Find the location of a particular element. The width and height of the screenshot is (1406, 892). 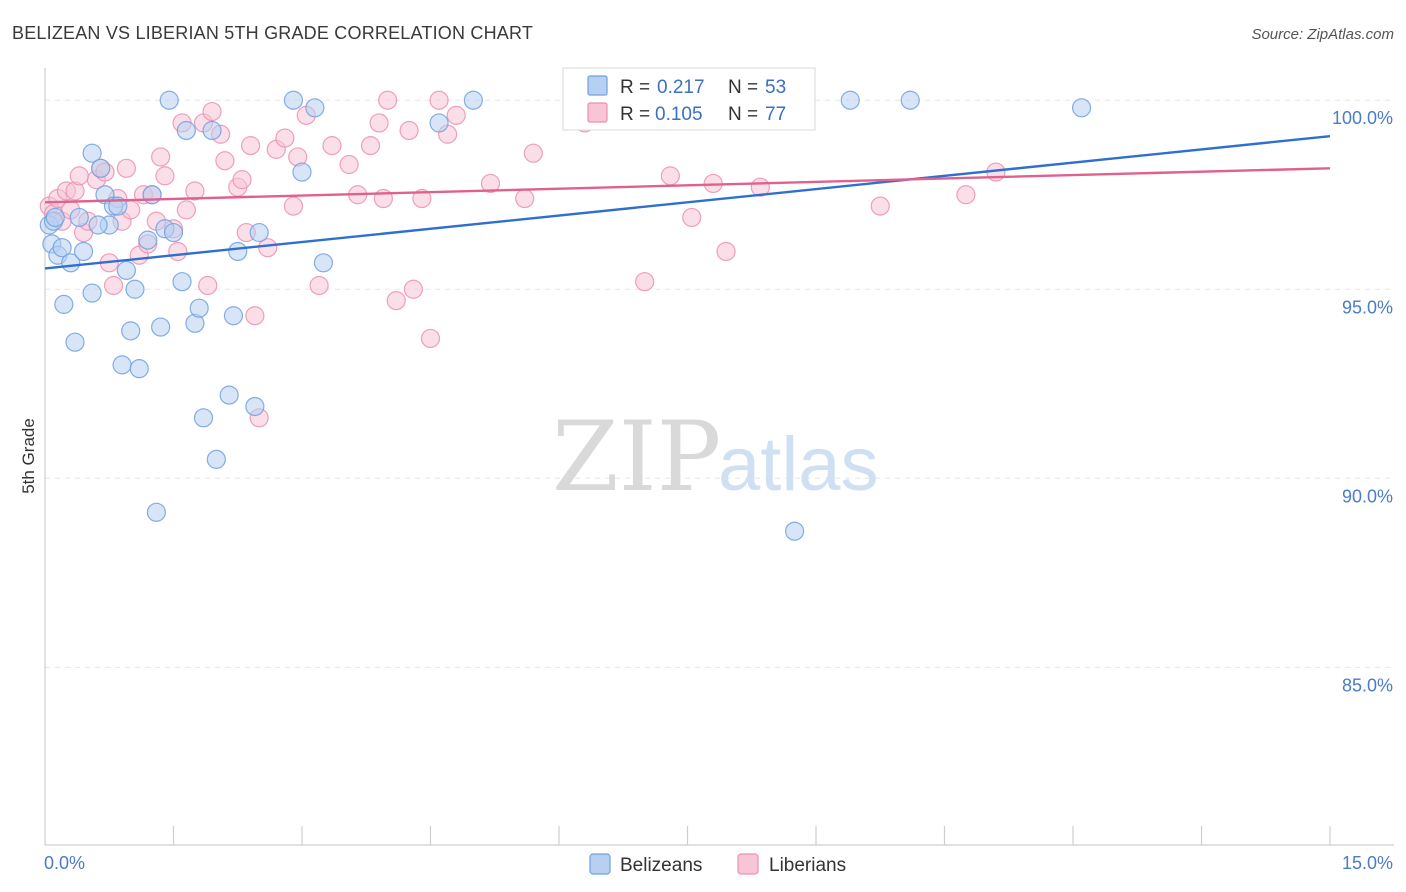

watermark-atlas: atlas is located at coordinates (798, 464).